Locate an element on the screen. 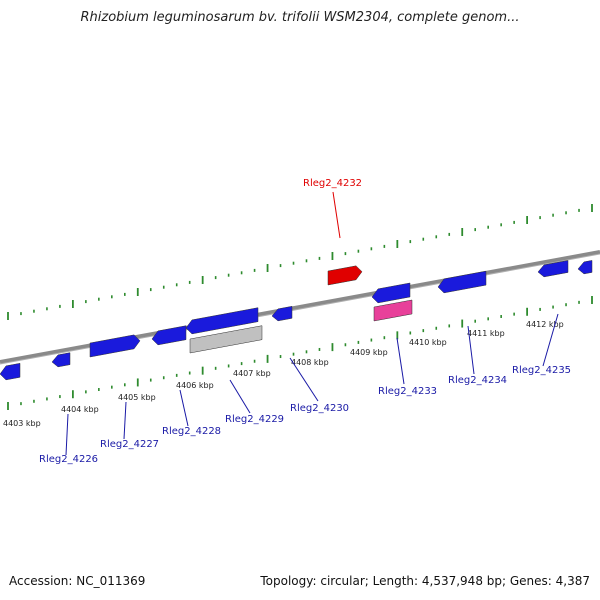 Image resolution: width=600 pixels, height=600 pixels. gene-label: Rleg2_4232 is located at coordinates (332, 183).